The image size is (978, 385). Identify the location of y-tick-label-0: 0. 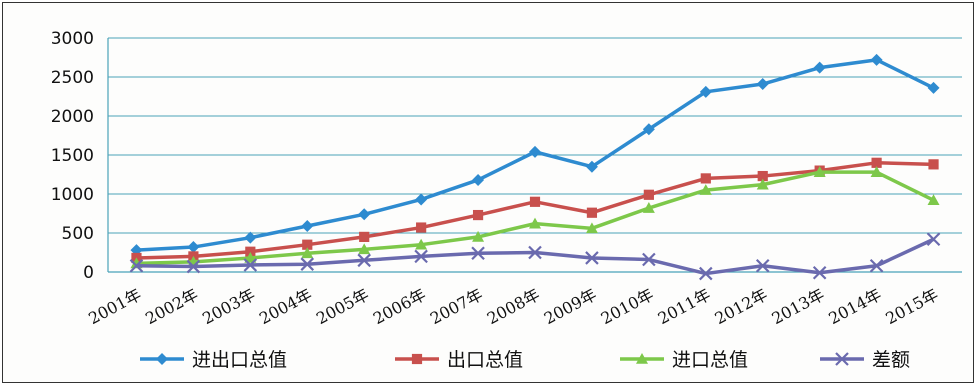
(88, 273).